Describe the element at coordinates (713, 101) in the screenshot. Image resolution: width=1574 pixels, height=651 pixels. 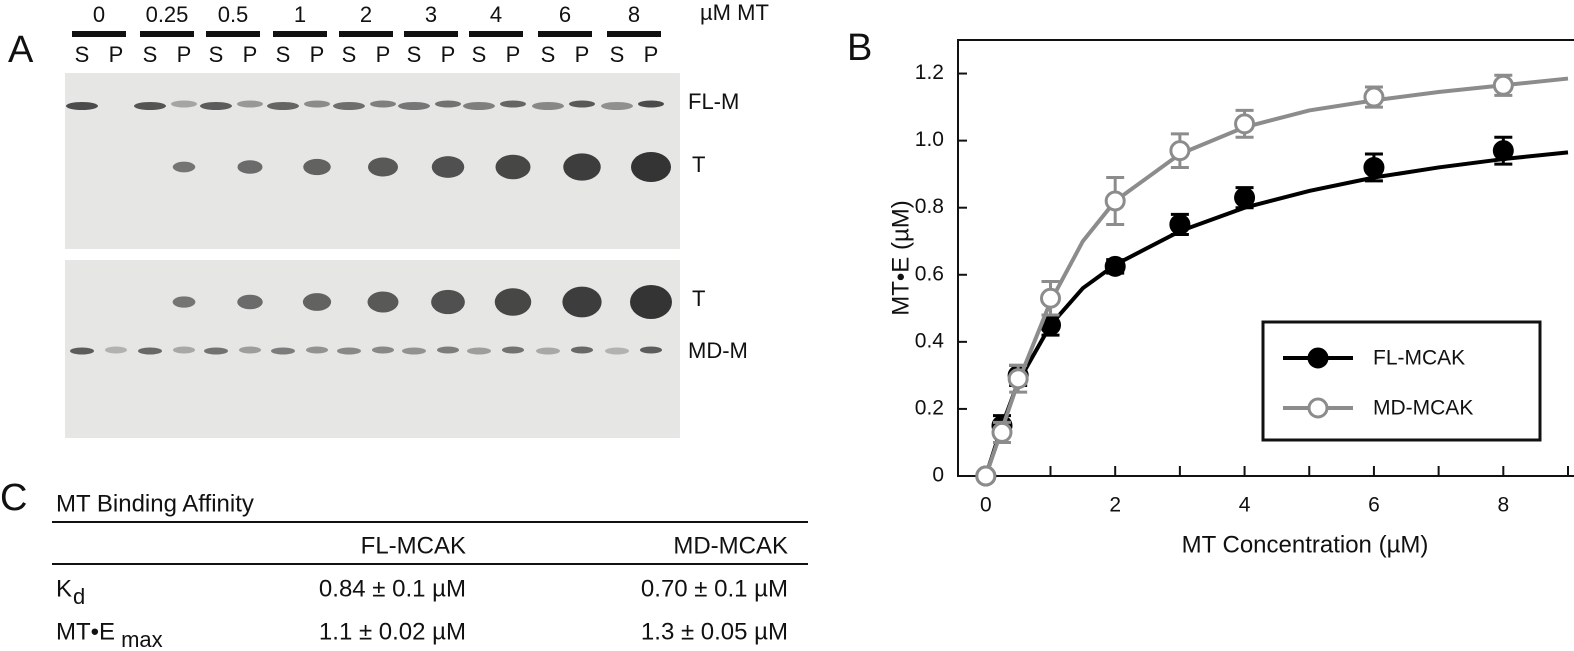
I see `band-label: FL-M` at that location.